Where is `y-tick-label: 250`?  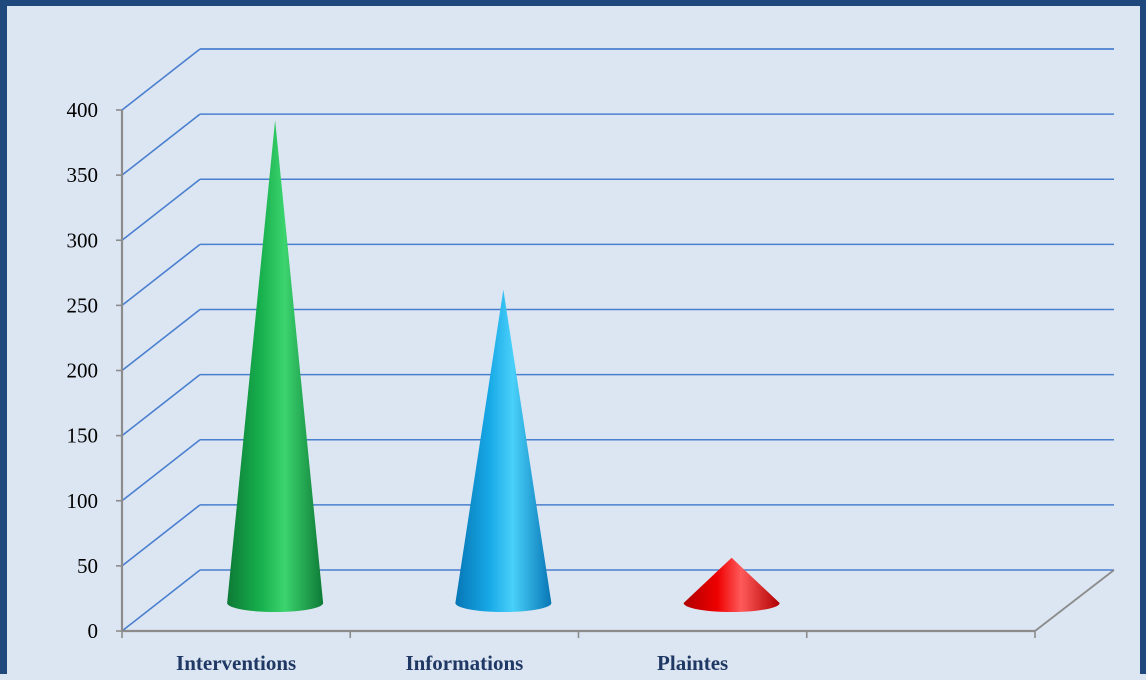
y-tick-label: 250 is located at coordinates (83, 305).